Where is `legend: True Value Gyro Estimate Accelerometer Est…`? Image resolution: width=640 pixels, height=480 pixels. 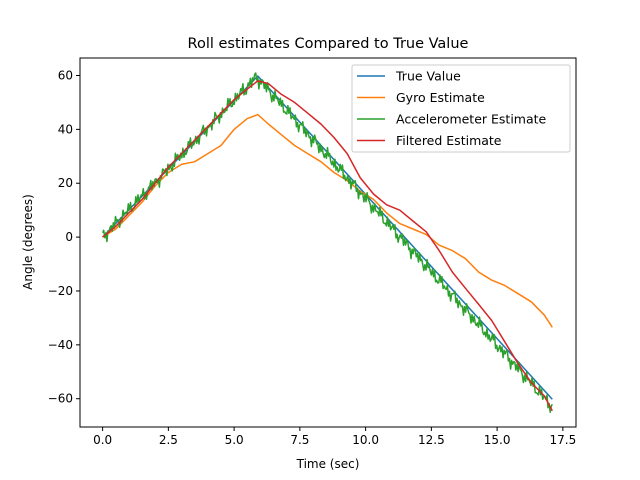
legend: True Value Gyro Estimate Accelerometer Est… is located at coordinates (461, 108).